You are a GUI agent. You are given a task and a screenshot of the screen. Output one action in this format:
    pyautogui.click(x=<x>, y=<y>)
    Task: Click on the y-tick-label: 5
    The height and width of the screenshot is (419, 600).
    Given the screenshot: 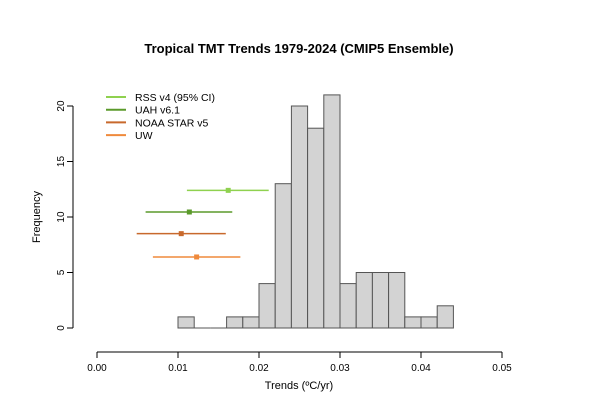 What is the action you would take?
    pyautogui.click(x=61, y=272)
    